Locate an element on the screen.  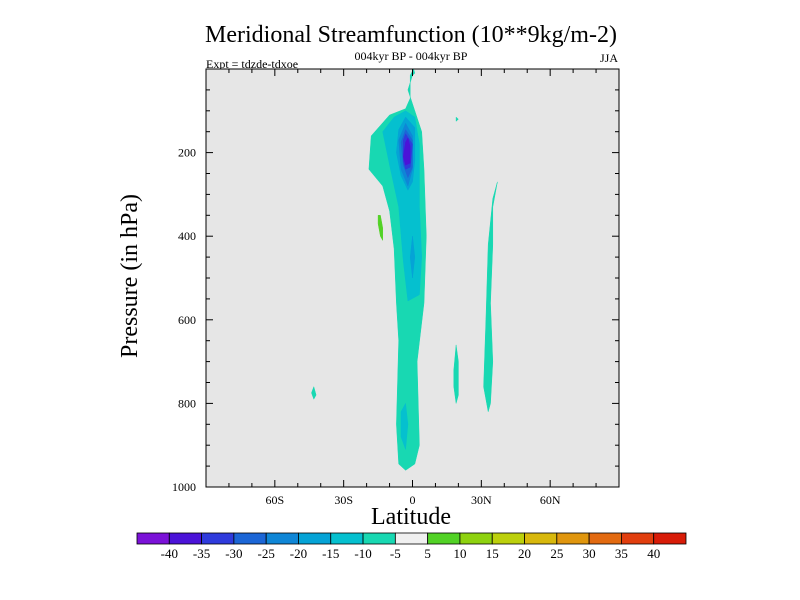
x-tick-label: 30S is located at coordinates (343, 500).